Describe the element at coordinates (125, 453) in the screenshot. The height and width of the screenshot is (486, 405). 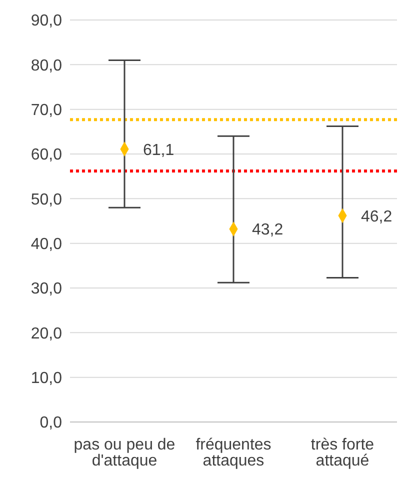
I see `x-tick-label: pas ou peu de d'attaque` at that location.